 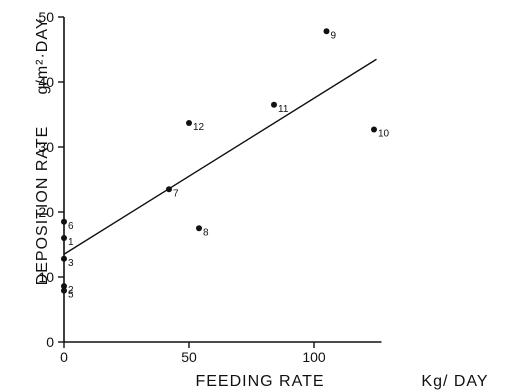 What do you see at coordinates (71, 290) in the screenshot?
I see `point-label-2: 2` at bounding box center [71, 290].